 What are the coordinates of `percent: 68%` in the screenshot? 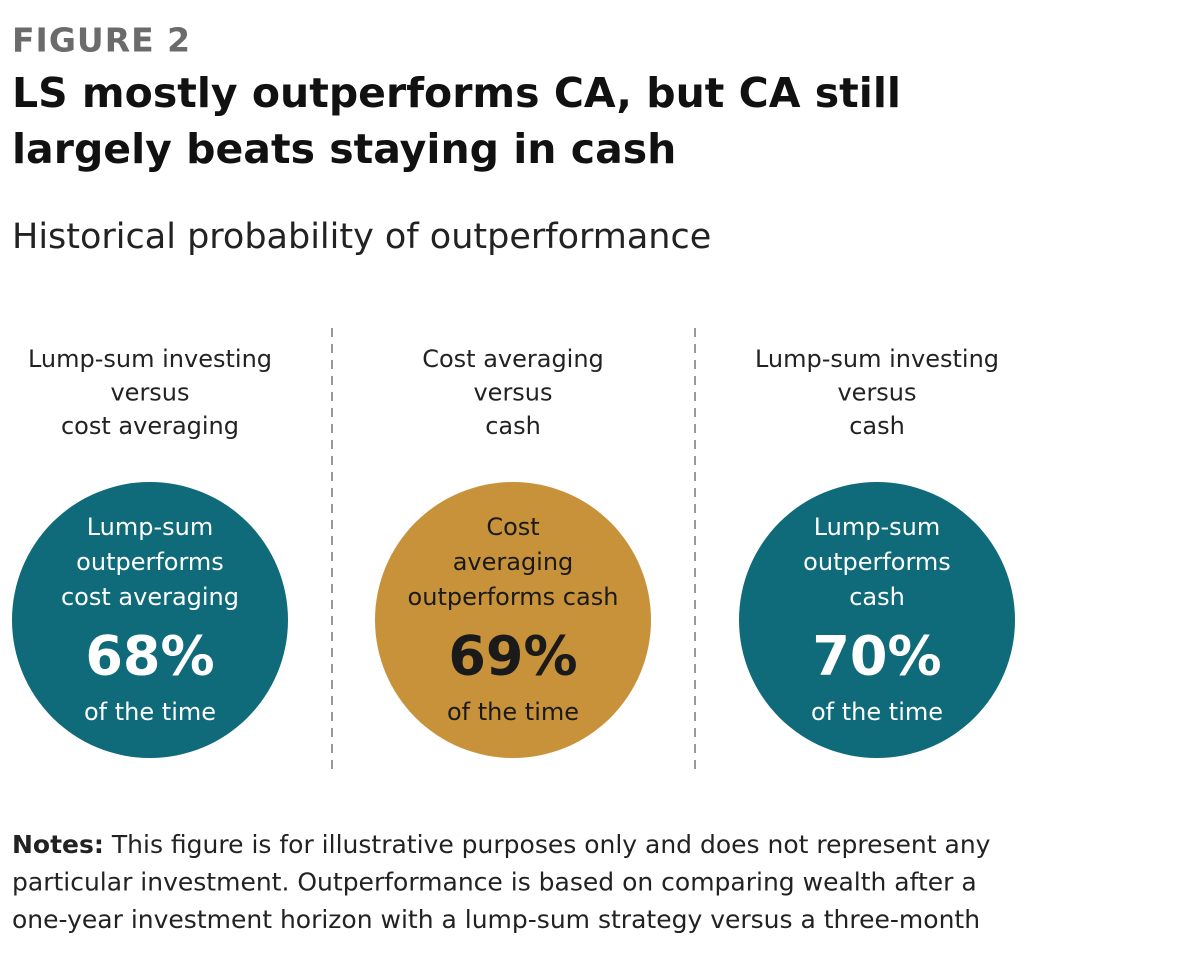 It's located at (149, 656).